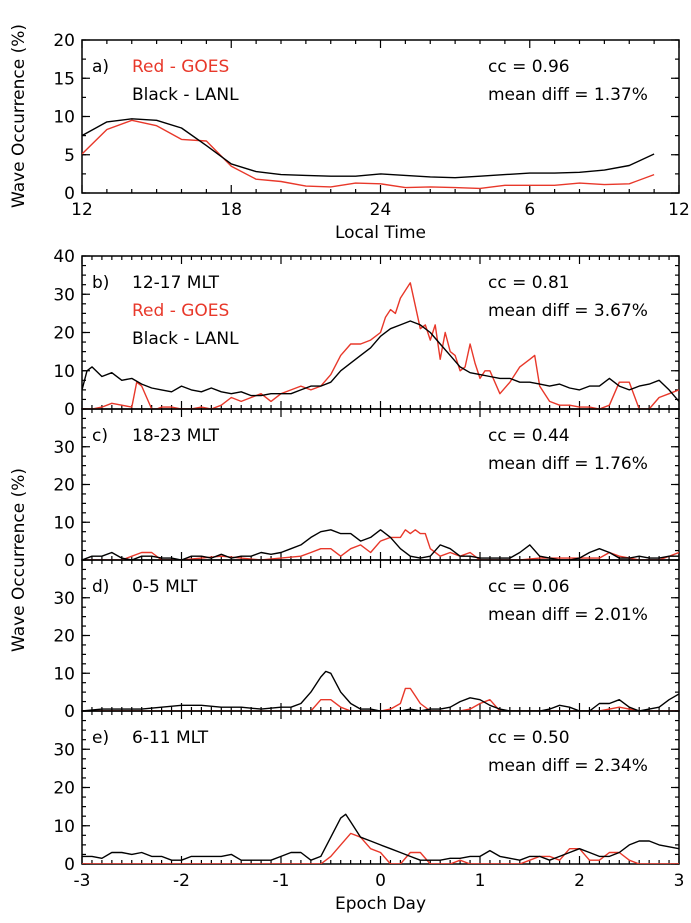 The image size is (691, 923). What do you see at coordinates (568, 464) in the screenshot?
I see `mean-diff-value: mean diff = 1.76%` at bounding box center [568, 464].